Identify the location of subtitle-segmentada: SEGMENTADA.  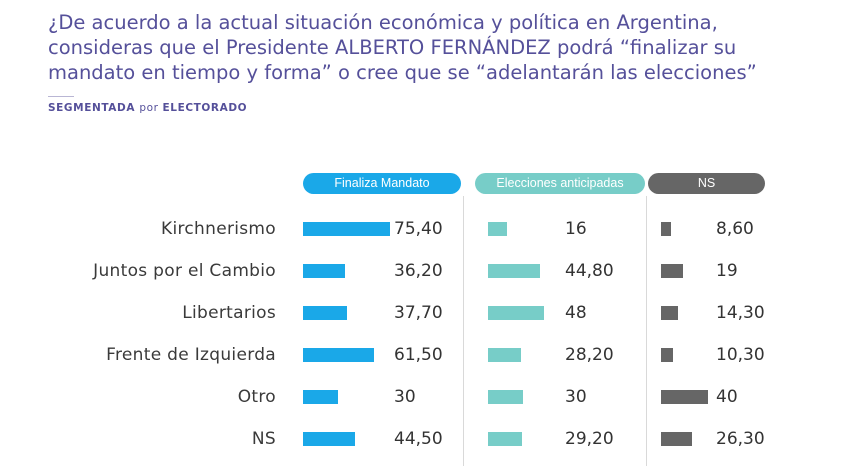
(94, 108).